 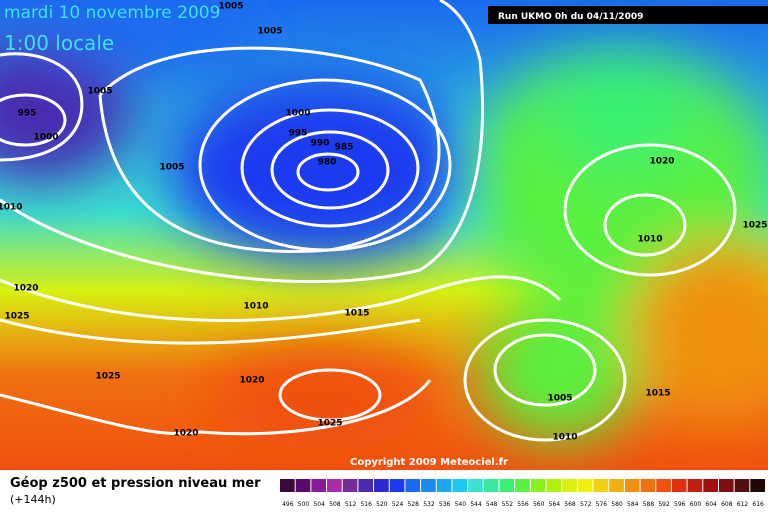 I want to click on footer-range: (+144h), so click(x=33, y=499).